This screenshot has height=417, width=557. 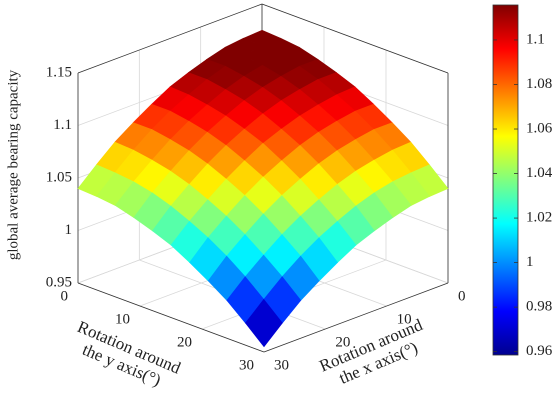 I want to click on z-axis-label: global average bearing capacity, so click(x=13, y=164).